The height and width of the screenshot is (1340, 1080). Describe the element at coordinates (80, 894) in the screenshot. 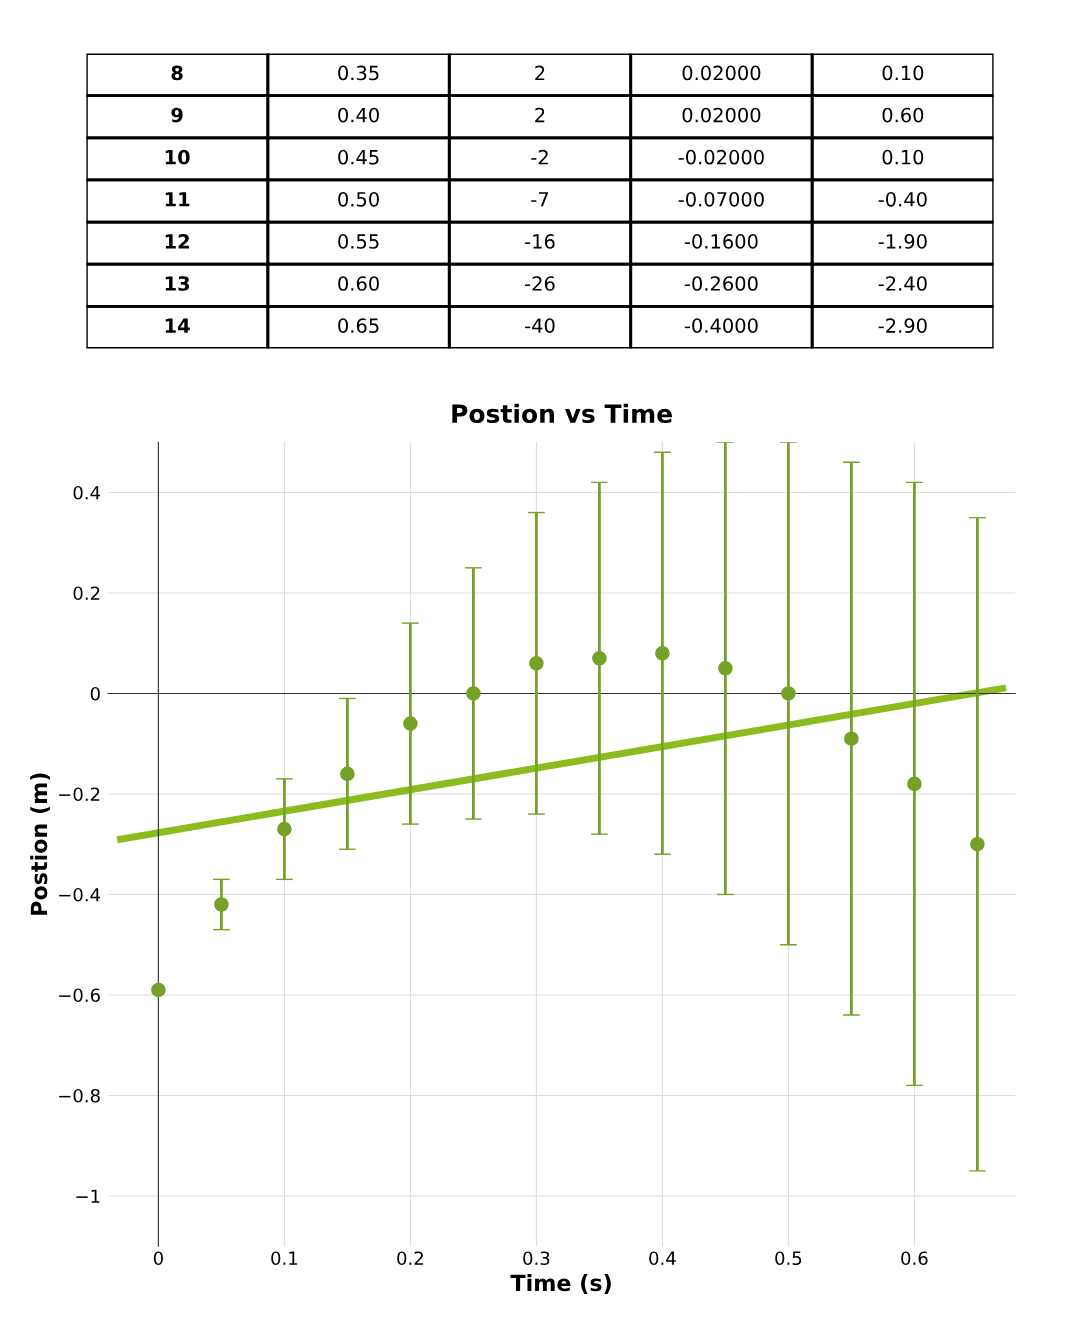

I see `y-tick-label: −0.4` at that location.